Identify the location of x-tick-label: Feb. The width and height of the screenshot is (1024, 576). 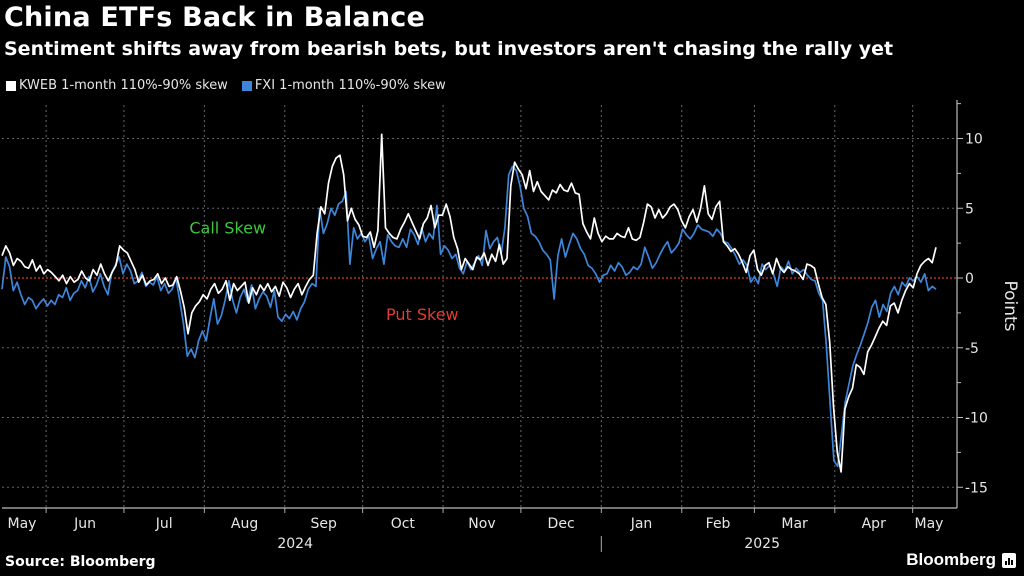
(718, 524).